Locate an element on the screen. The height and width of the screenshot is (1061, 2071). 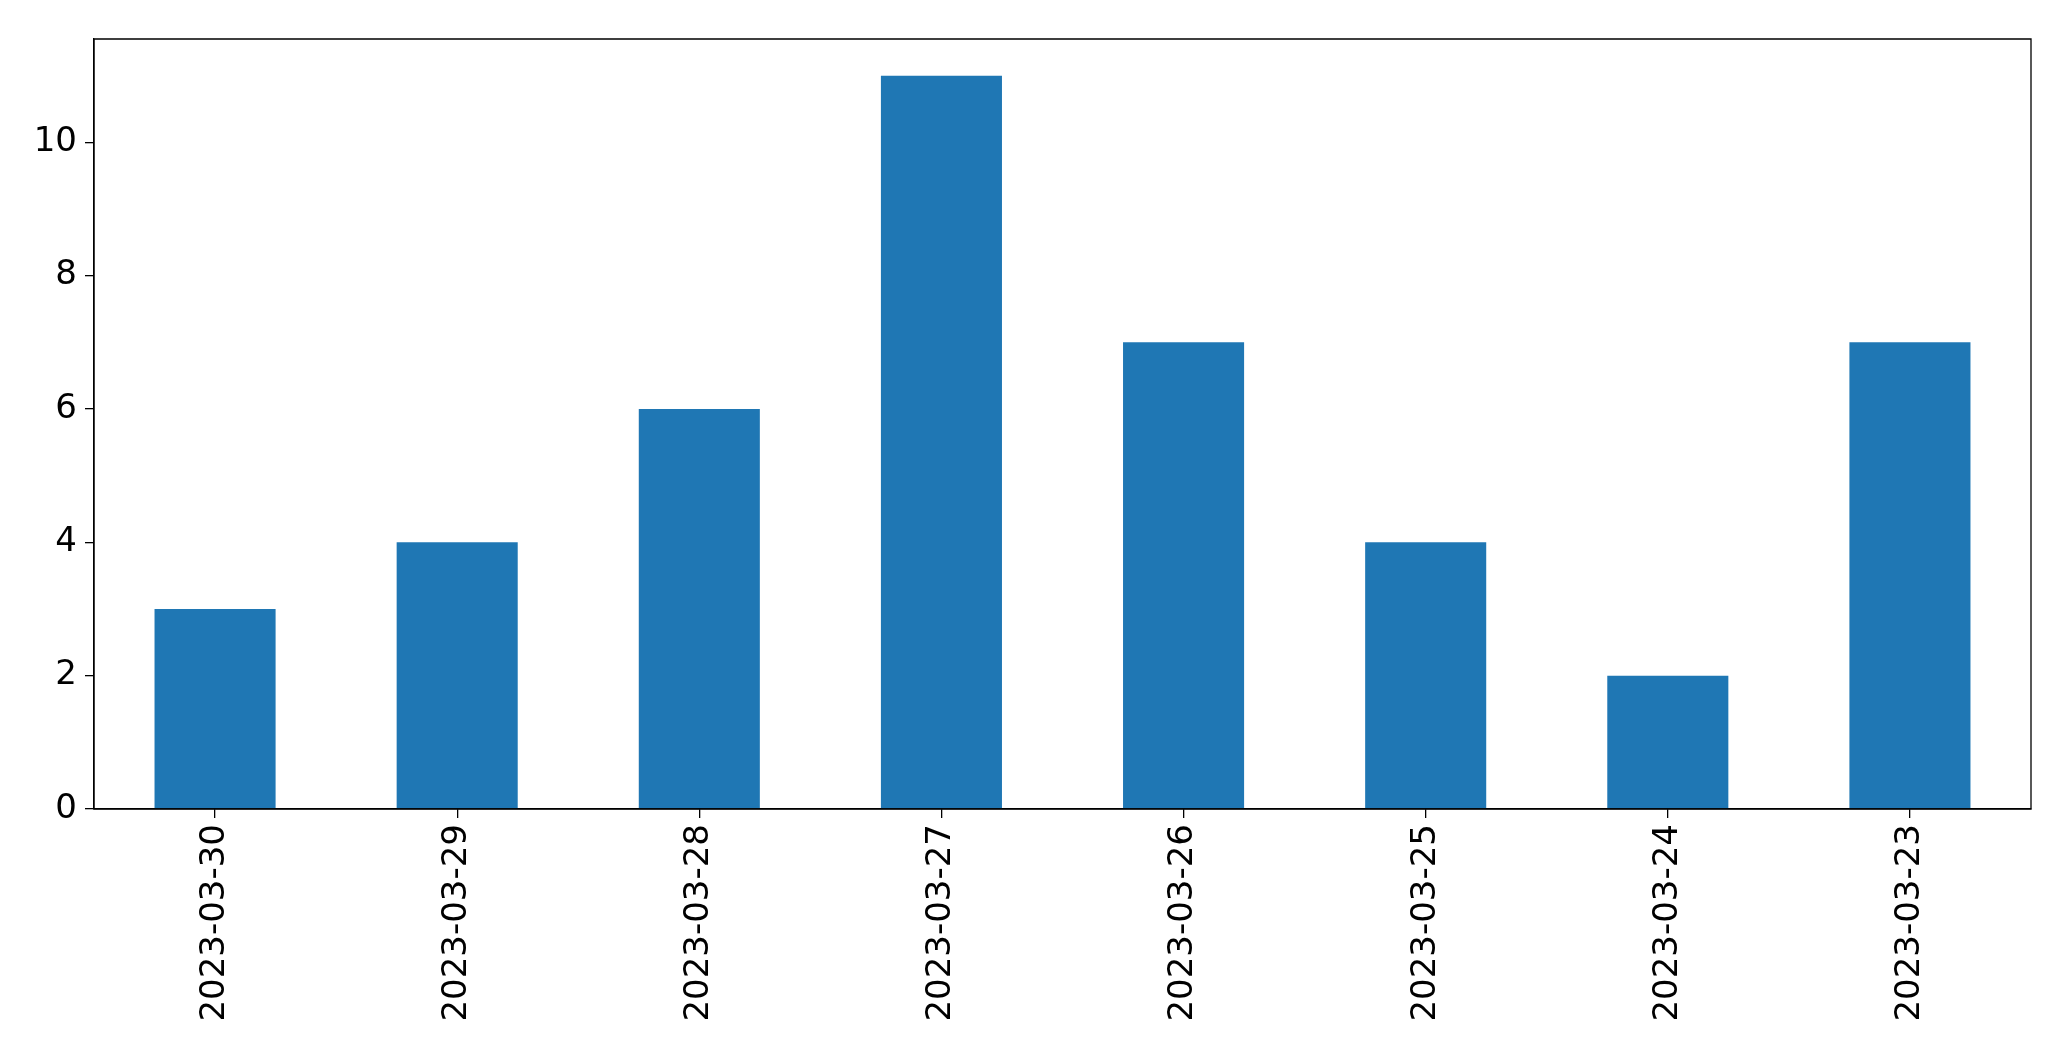
y-tick-label: 6 is located at coordinates (66, 405).